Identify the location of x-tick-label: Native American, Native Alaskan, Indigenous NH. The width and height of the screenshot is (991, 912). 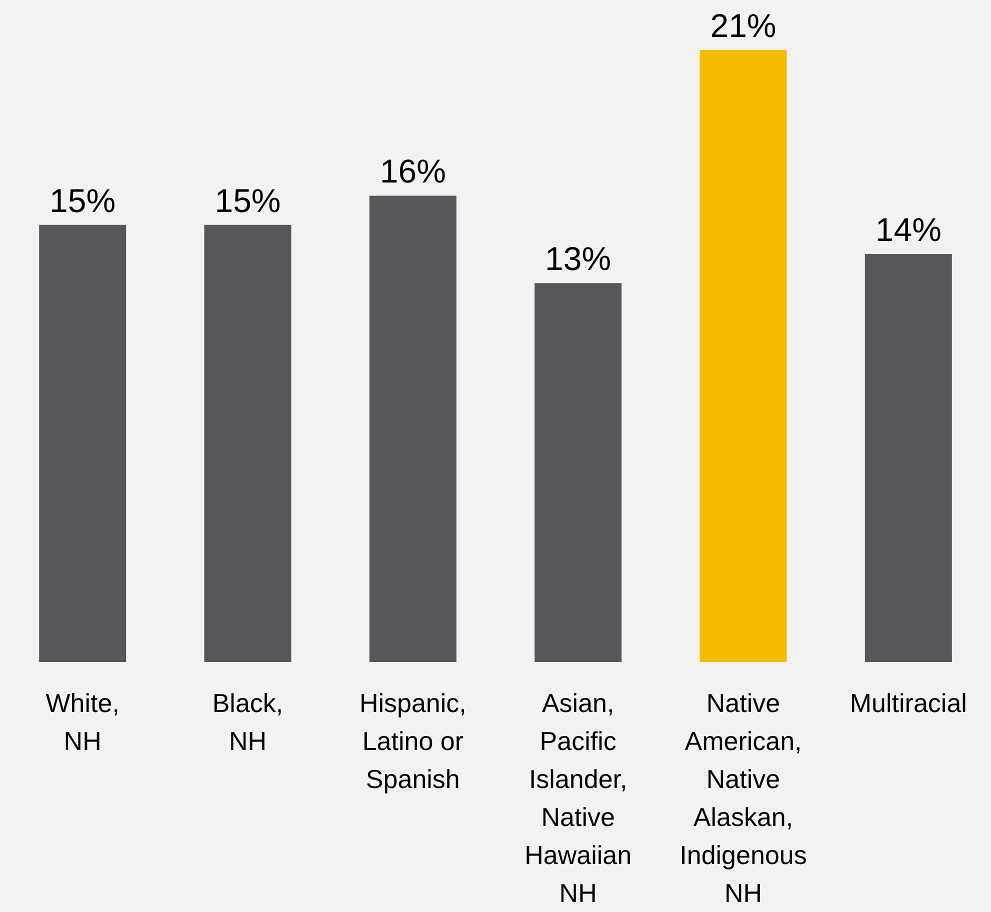
(743, 798).